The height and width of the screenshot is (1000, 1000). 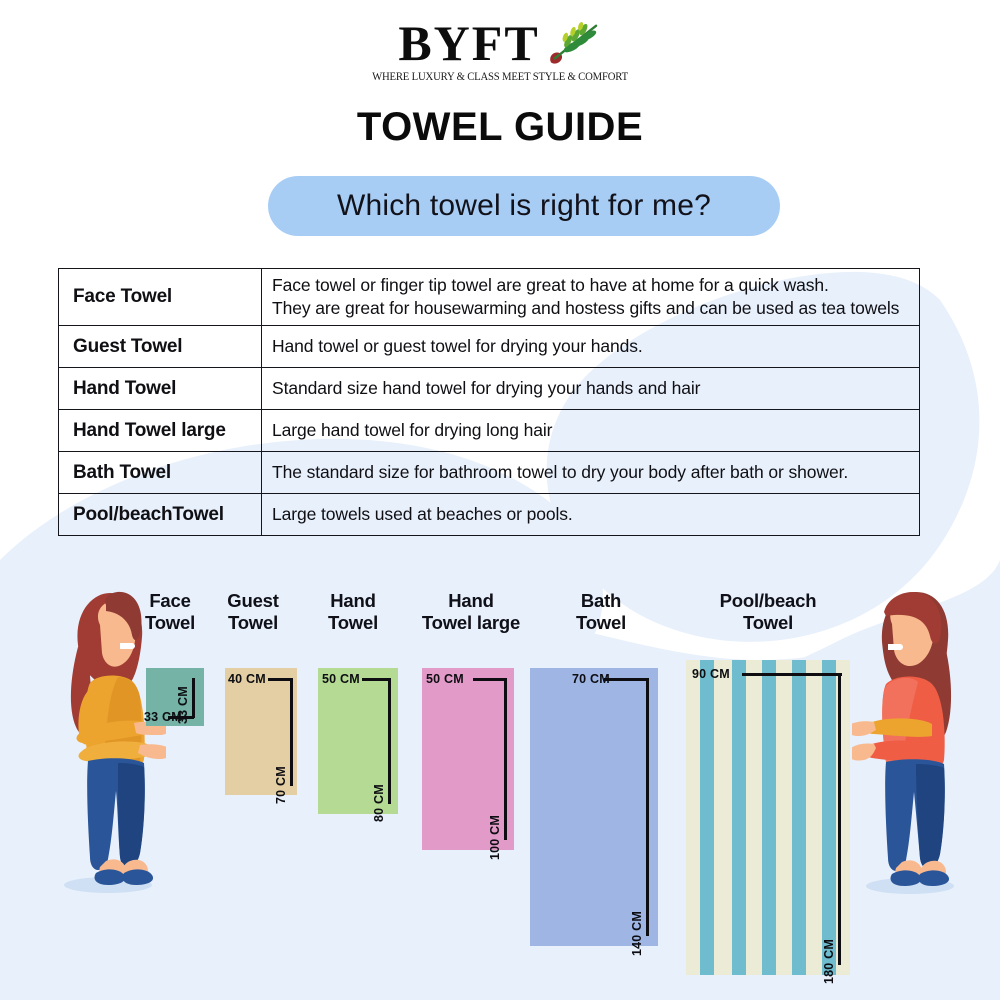 What do you see at coordinates (376, 679) in the screenshot?
I see `leader-line-hand-width` at bounding box center [376, 679].